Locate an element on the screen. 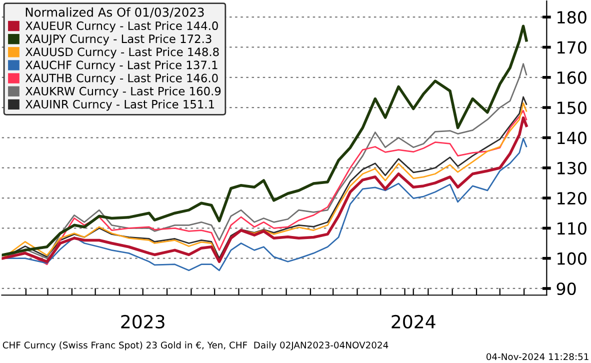  y-tick-label: 160 is located at coordinates (572, 77).